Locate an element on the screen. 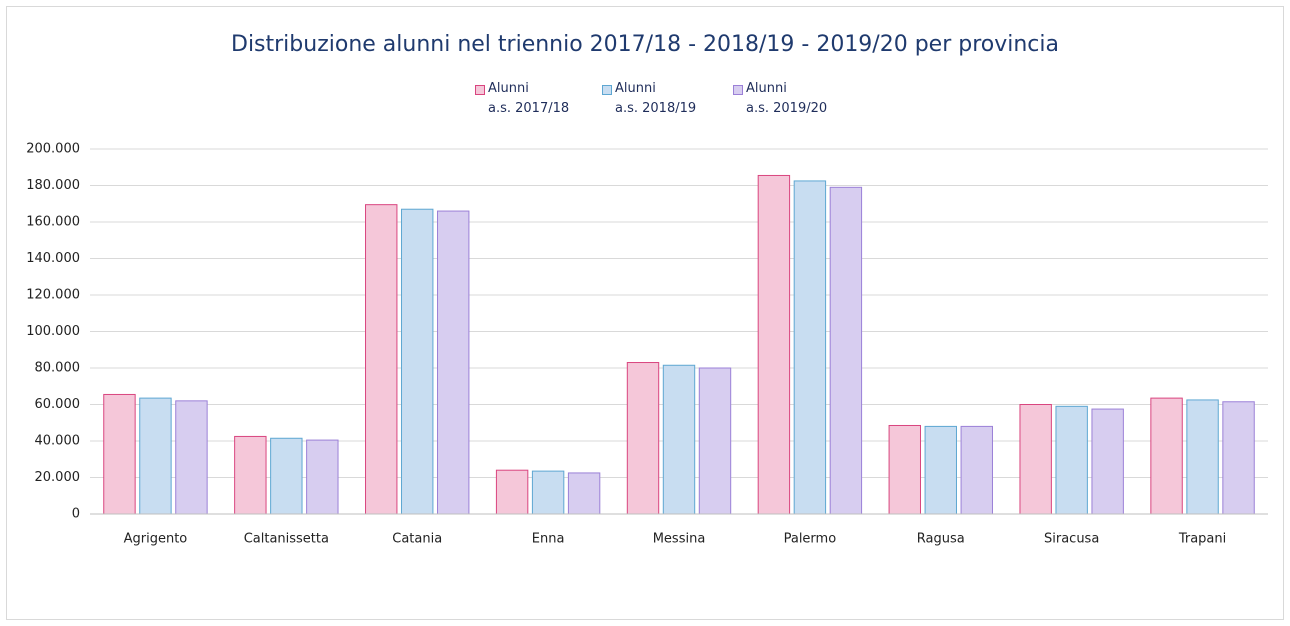  x-tick-label: Ragusa is located at coordinates (941, 539).